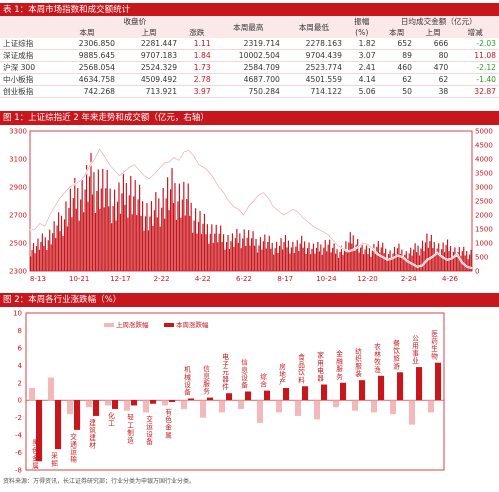  Describe the element at coordinates (79, 279) in the screenshot. I see `x-tick-label: 10-21` at that location.